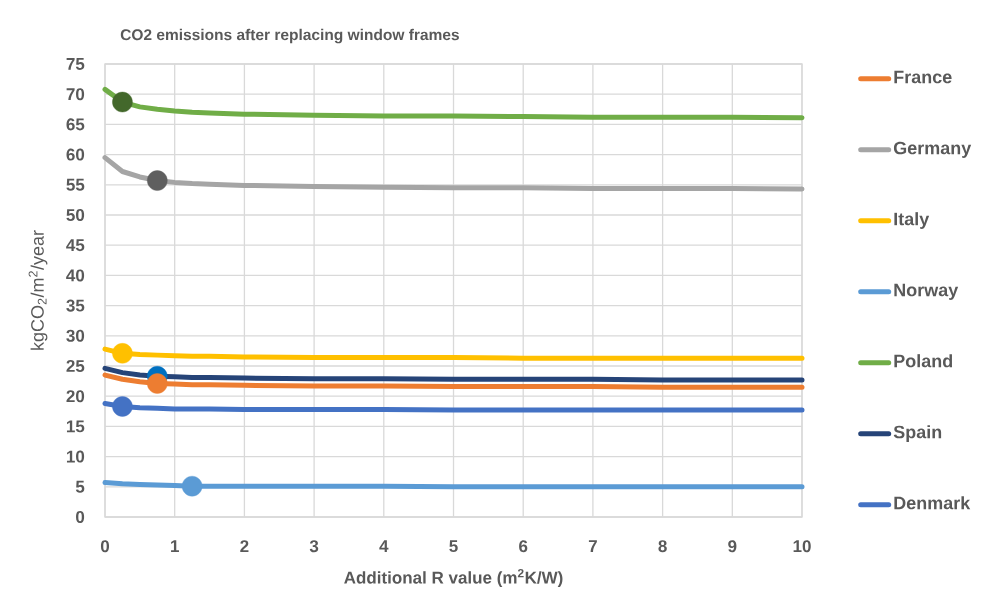  Describe the element at coordinates (384, 546) in the screenshot. I see `x-tick-label: 4` at that location.